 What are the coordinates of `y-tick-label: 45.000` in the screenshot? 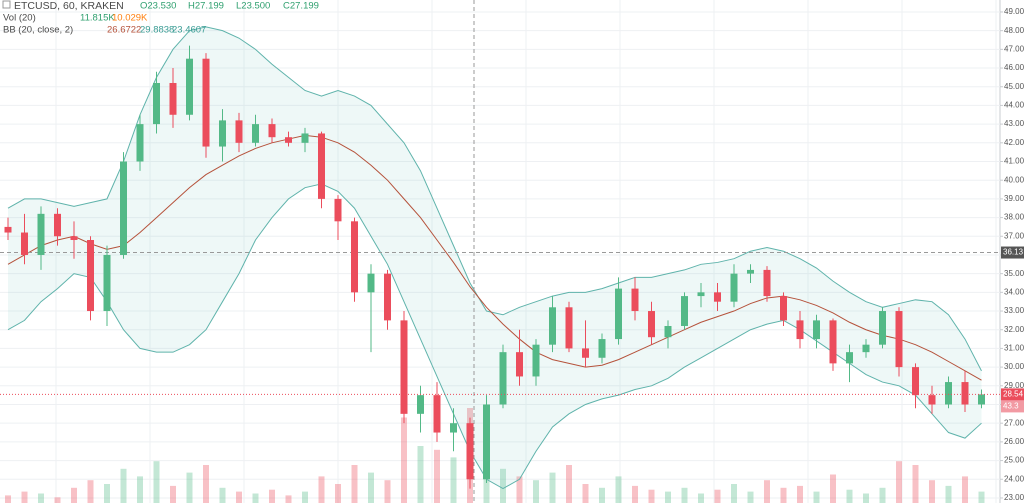 It's located at (1014, 86).